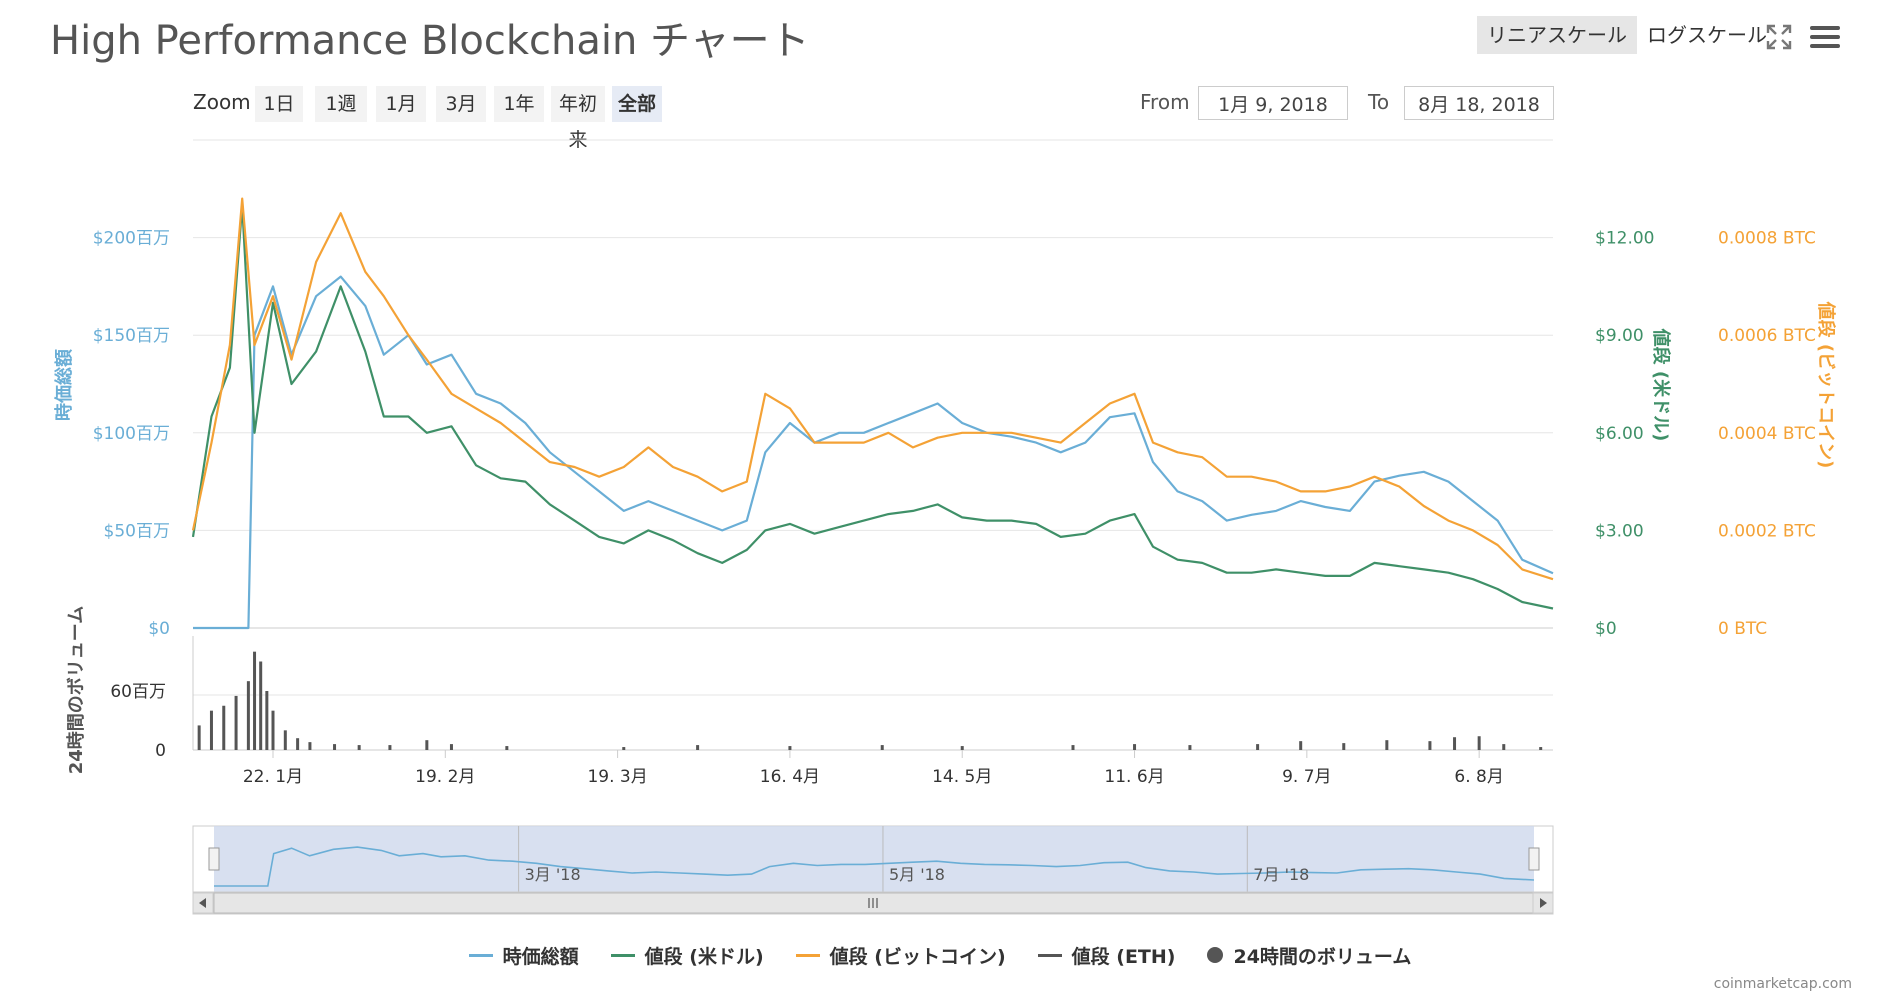  I want to click on navigator-right-handle, so click(1534, 859).